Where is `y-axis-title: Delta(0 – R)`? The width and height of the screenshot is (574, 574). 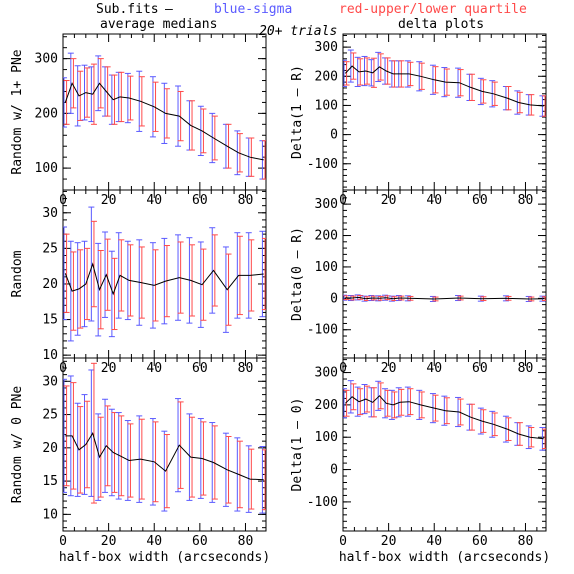 y-axis-title: Delta(0 – R) is located at coordinates (297, 274).